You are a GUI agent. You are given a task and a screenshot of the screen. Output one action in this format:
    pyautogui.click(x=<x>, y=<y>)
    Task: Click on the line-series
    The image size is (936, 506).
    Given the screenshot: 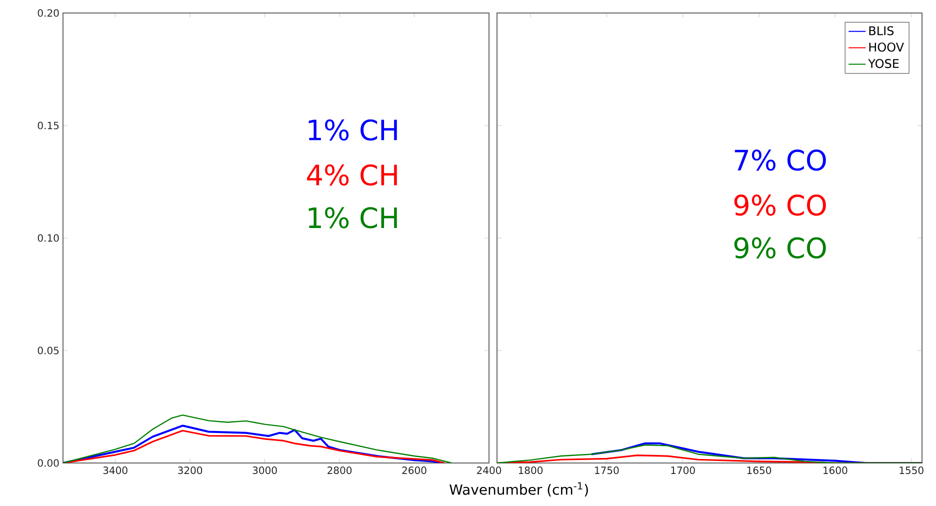 What is the action you would take?
    pyautogui.click(x=257, y=438)
    